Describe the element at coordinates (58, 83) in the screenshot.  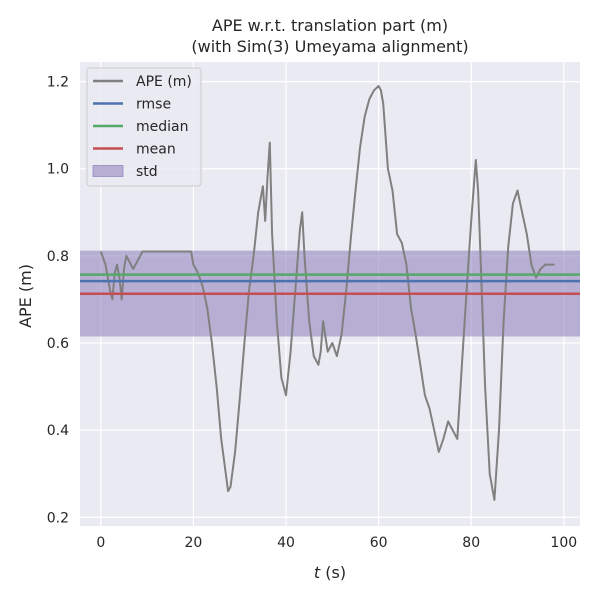
I see `y-tick-label: 1.2` at that location.